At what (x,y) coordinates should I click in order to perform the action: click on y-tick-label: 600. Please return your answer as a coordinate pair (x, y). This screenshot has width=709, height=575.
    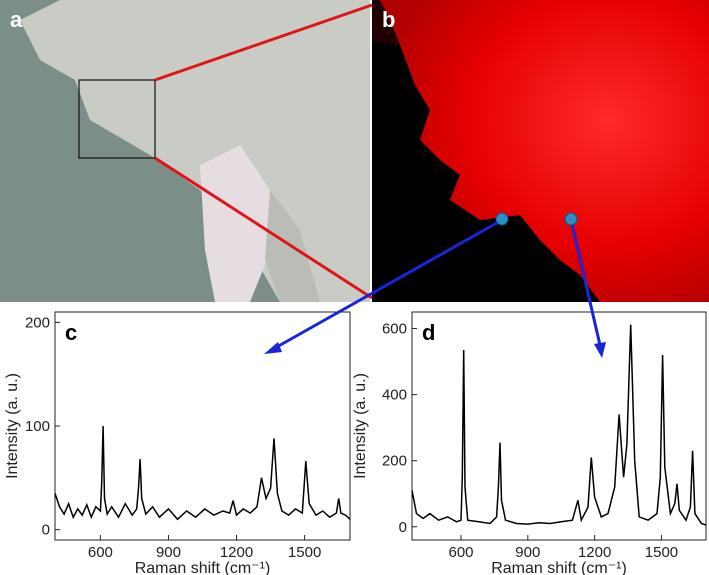
    Looking at the image, I should click on (394, 329).